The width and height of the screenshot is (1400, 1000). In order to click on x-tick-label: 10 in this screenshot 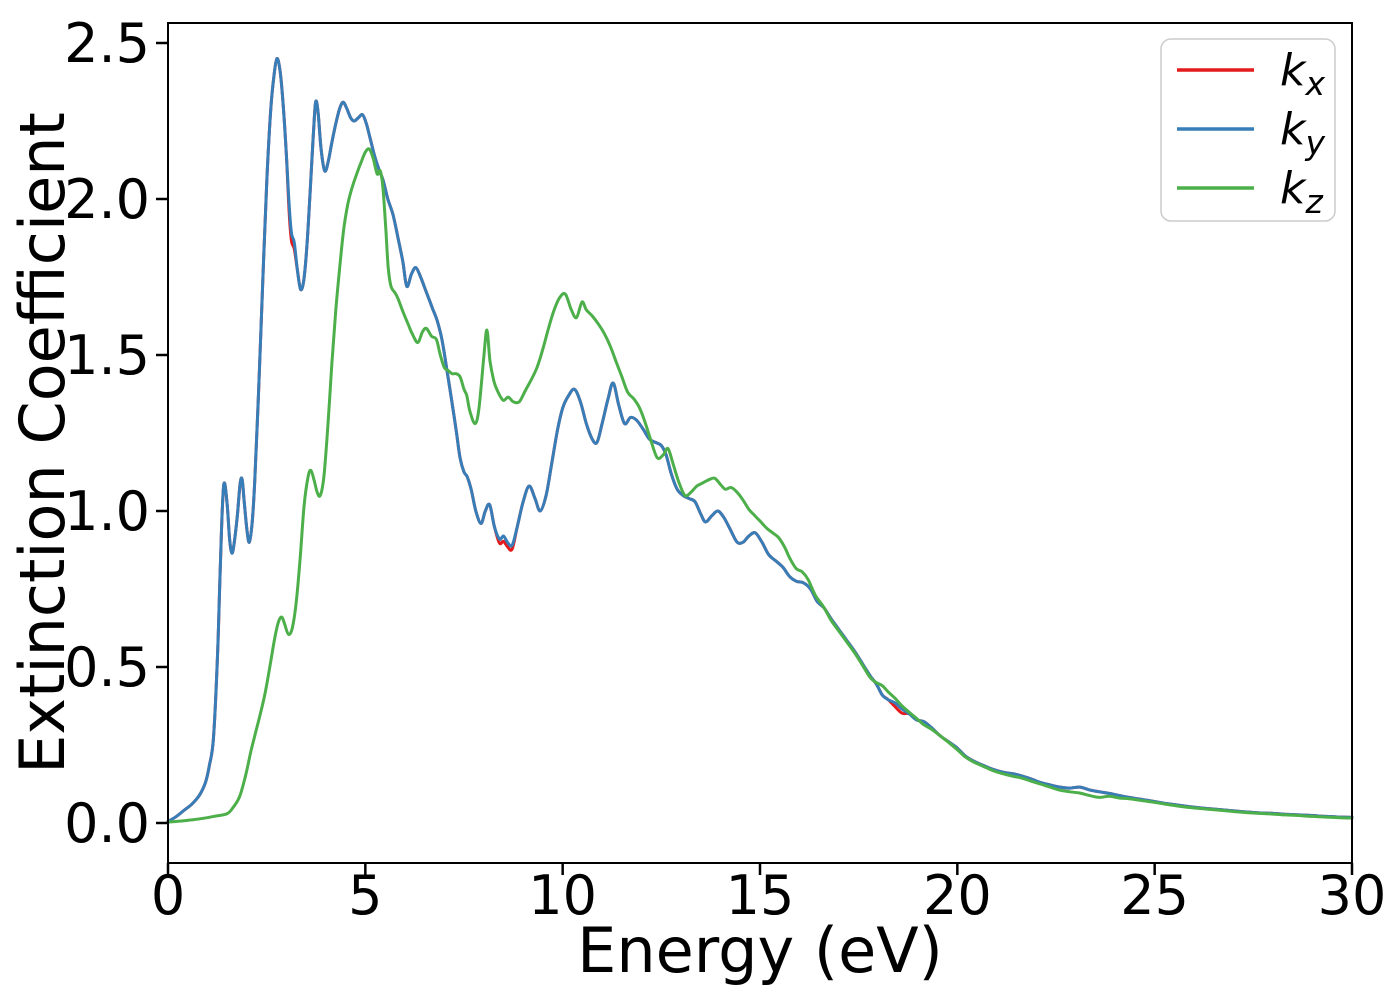, I will do `click(562, 895)`.